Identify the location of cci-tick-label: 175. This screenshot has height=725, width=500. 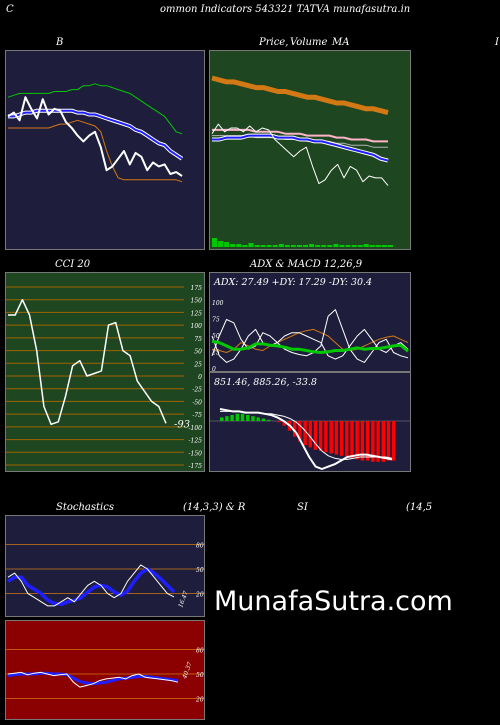
(197, 288).